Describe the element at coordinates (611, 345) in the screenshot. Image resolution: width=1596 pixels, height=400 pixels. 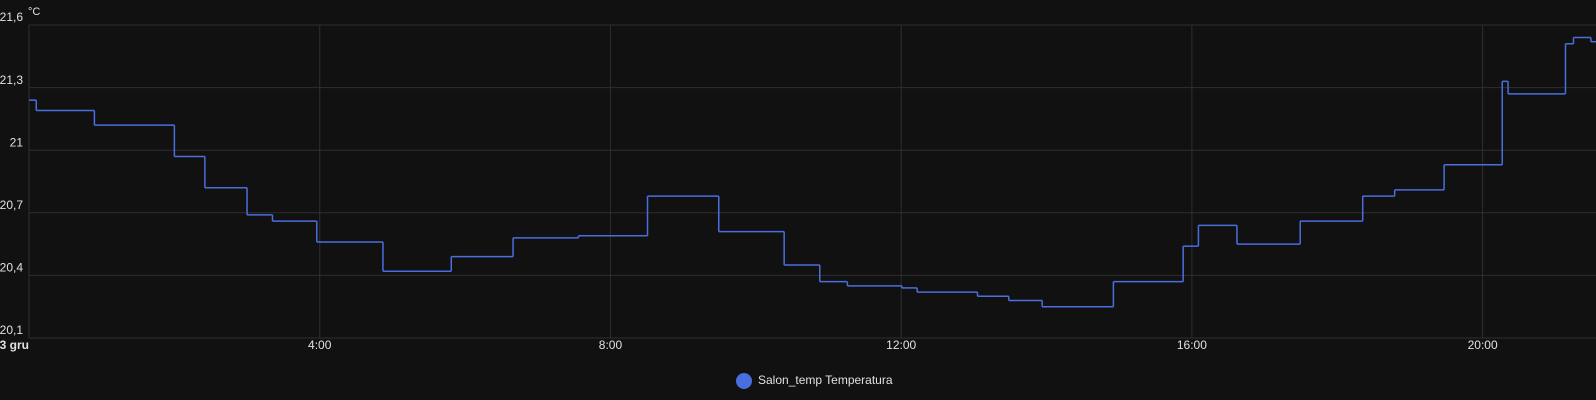
I see `x-tick-label: 8:00` at that location.